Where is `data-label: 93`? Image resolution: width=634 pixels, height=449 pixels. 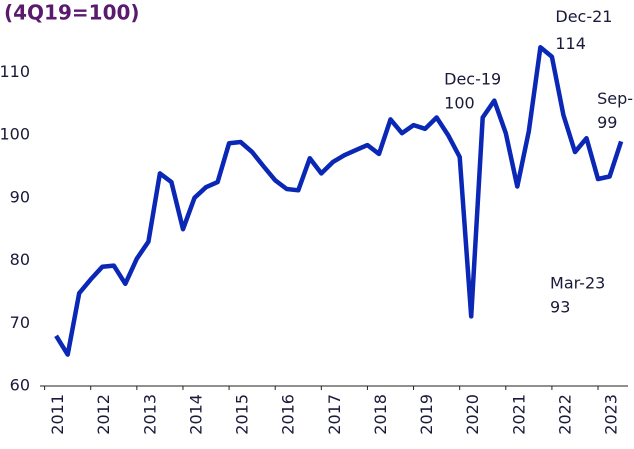 data-label: 93 is located at coordinates (560, 307).